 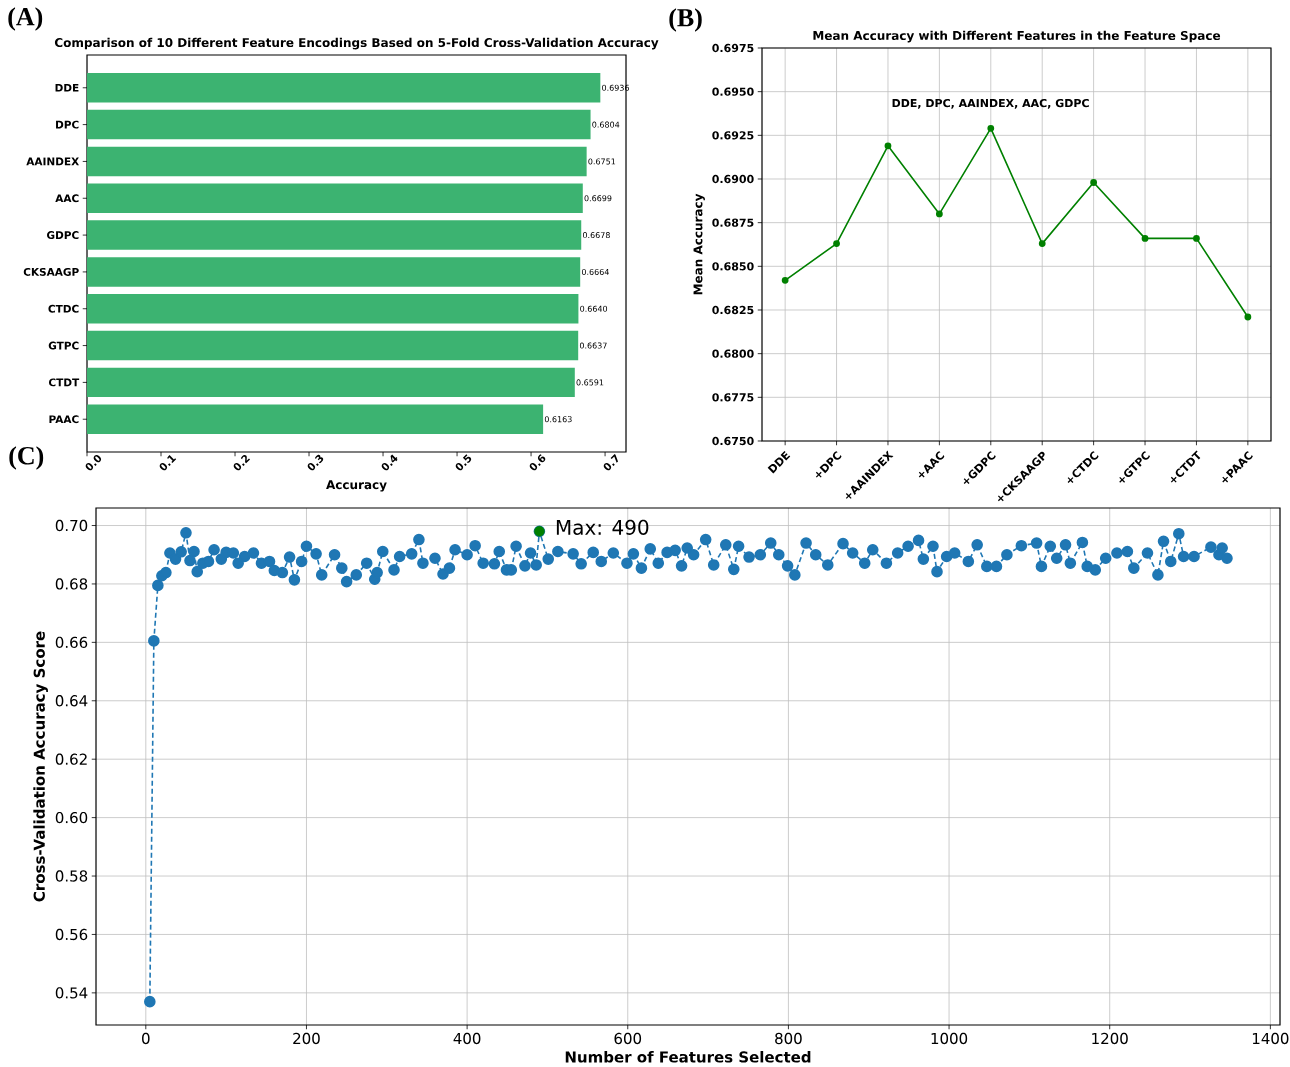 I want to click on y-tick-label: AAINDEX, so click(x=52, y=161).